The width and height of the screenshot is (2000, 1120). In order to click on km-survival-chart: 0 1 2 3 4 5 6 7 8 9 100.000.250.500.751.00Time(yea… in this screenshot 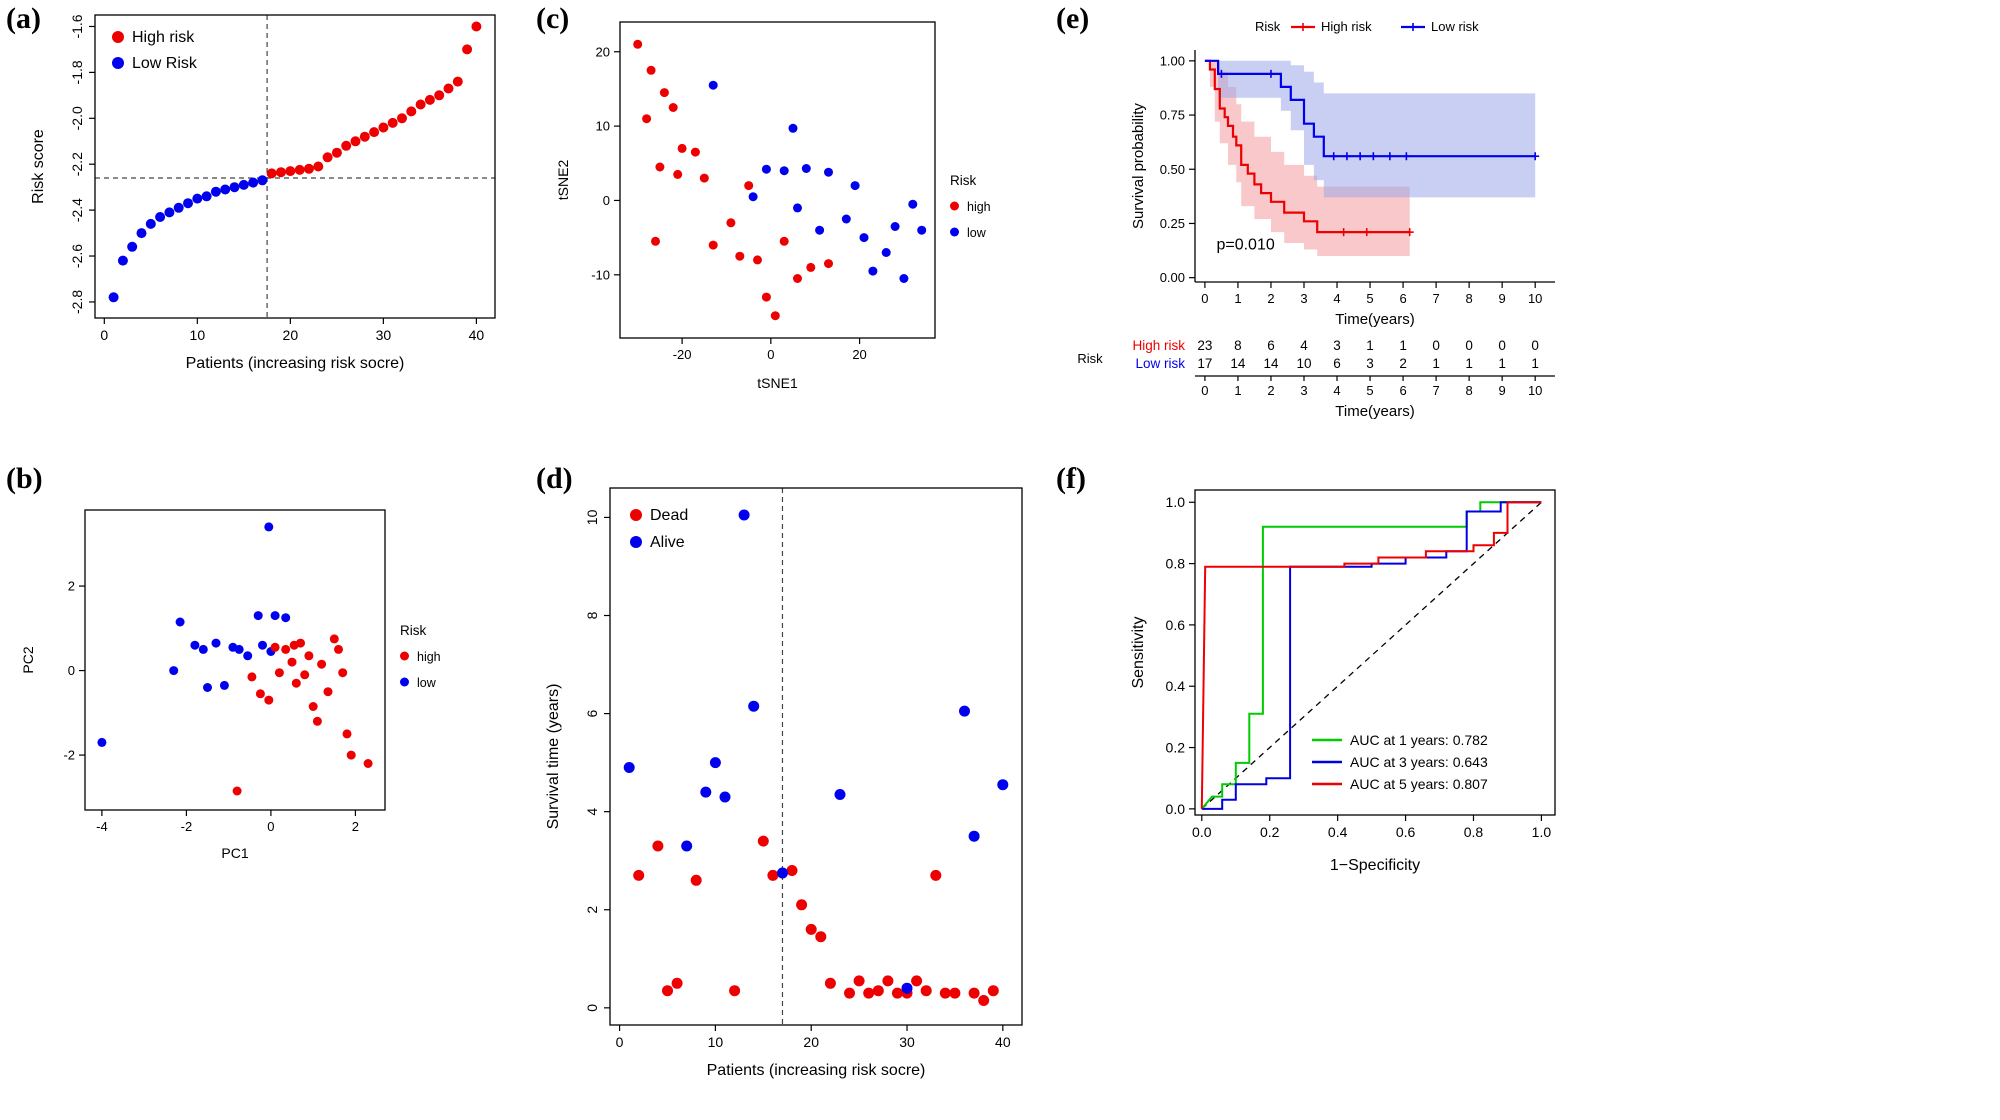, I will do `click(1316, 219)`.